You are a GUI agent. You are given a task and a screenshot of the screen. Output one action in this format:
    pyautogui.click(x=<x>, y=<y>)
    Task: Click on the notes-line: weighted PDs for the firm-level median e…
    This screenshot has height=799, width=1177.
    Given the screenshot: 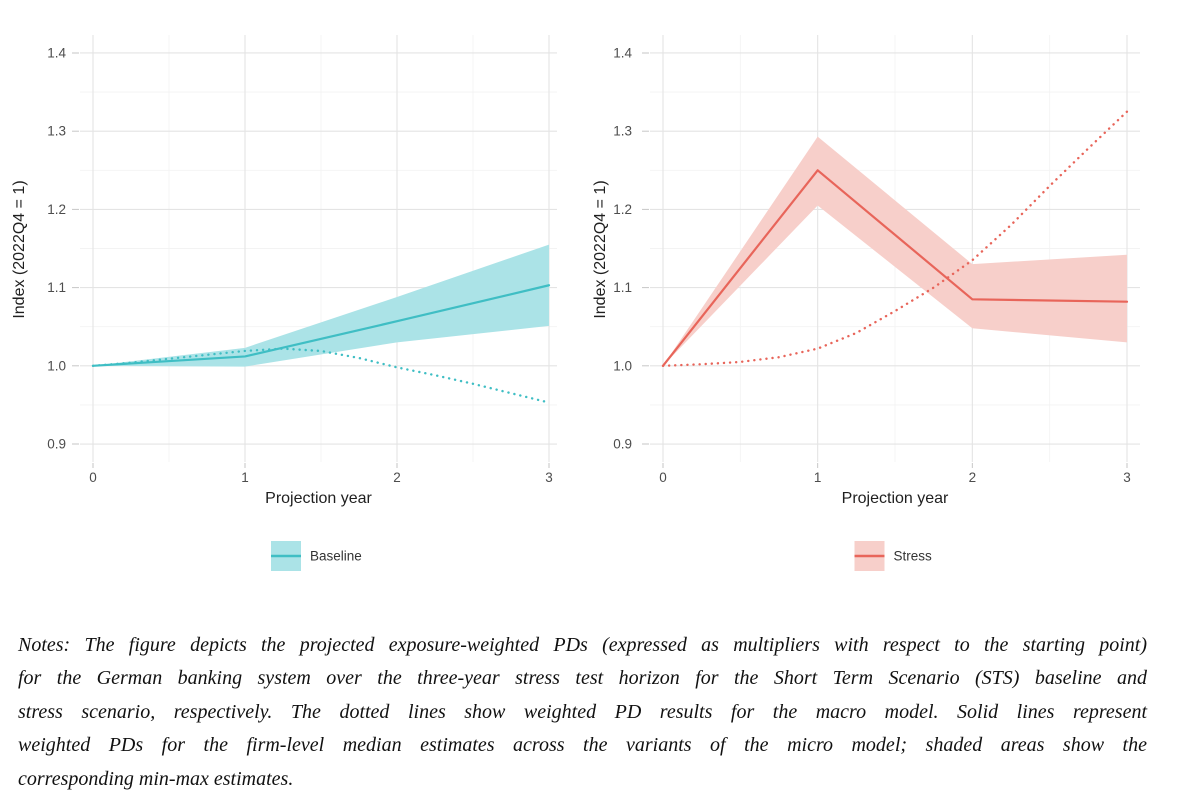 What is the action you would take?
    pyautogui.click(x=582, y=745)
    